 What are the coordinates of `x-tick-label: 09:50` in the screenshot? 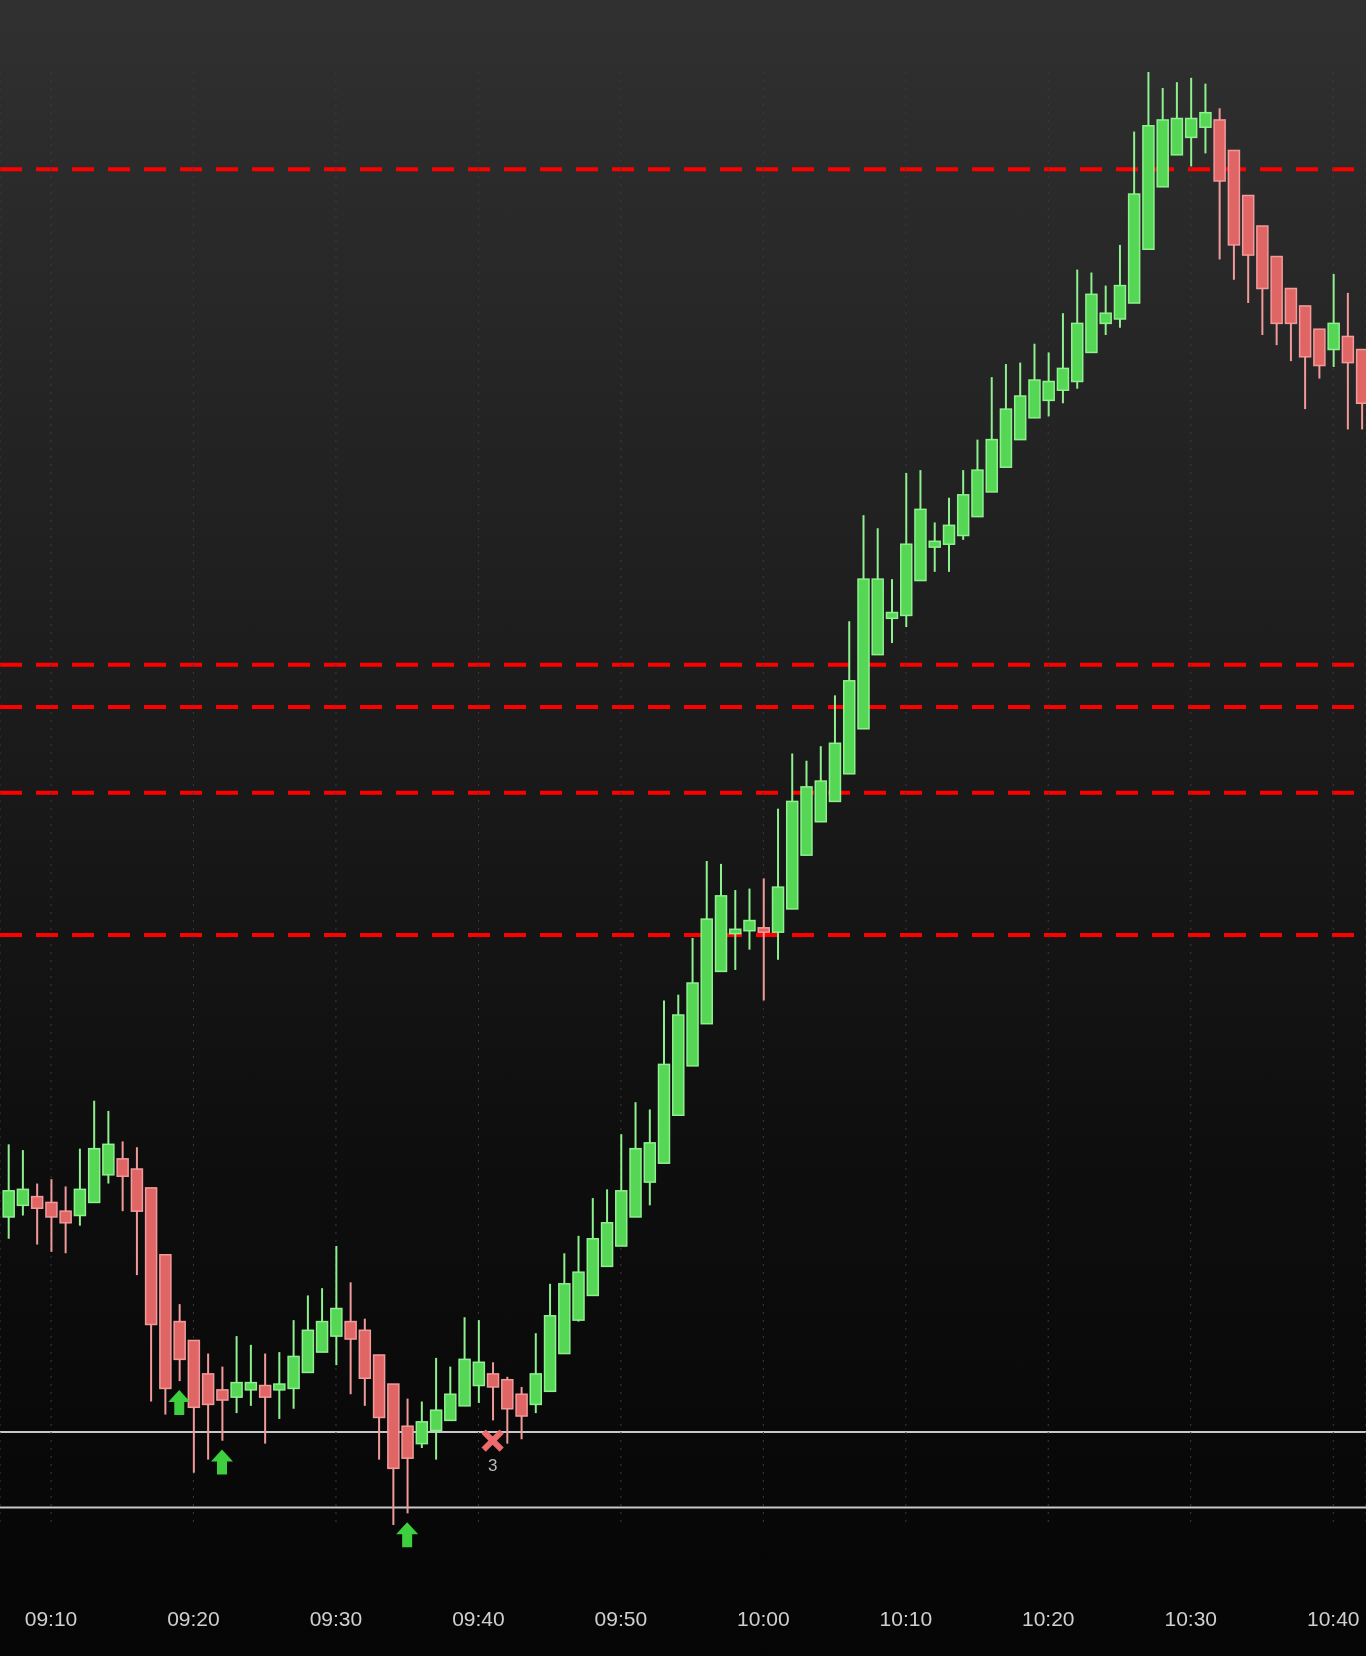 It's located at (621, 1618).